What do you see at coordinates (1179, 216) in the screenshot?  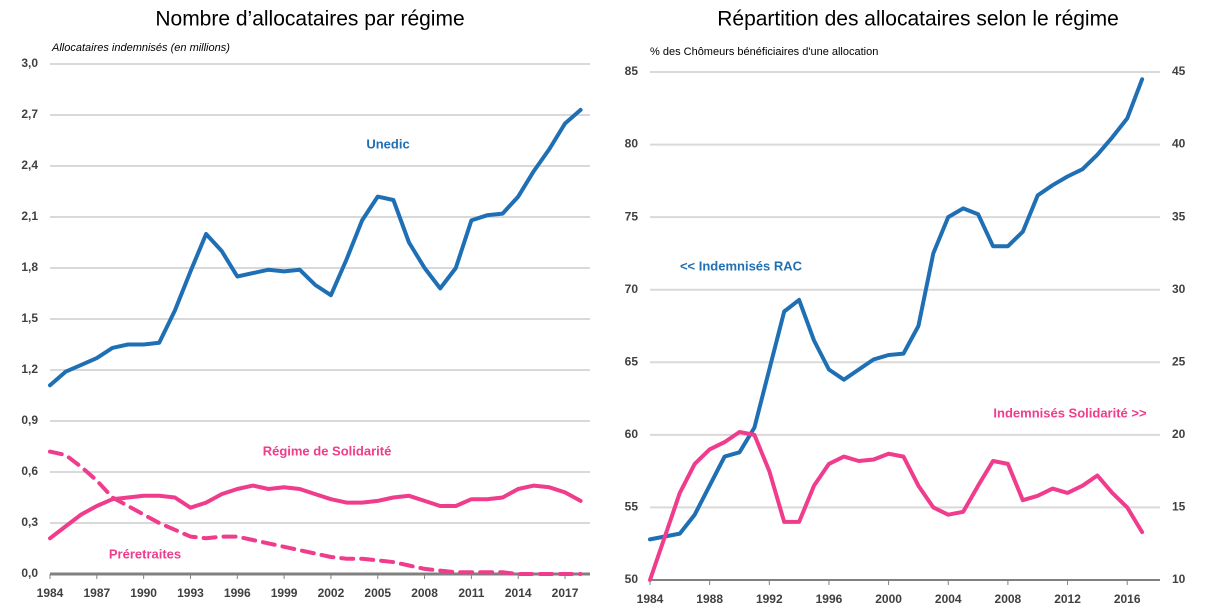 I see `y2-tick-label: 35` at bounding box center [1179, 216].